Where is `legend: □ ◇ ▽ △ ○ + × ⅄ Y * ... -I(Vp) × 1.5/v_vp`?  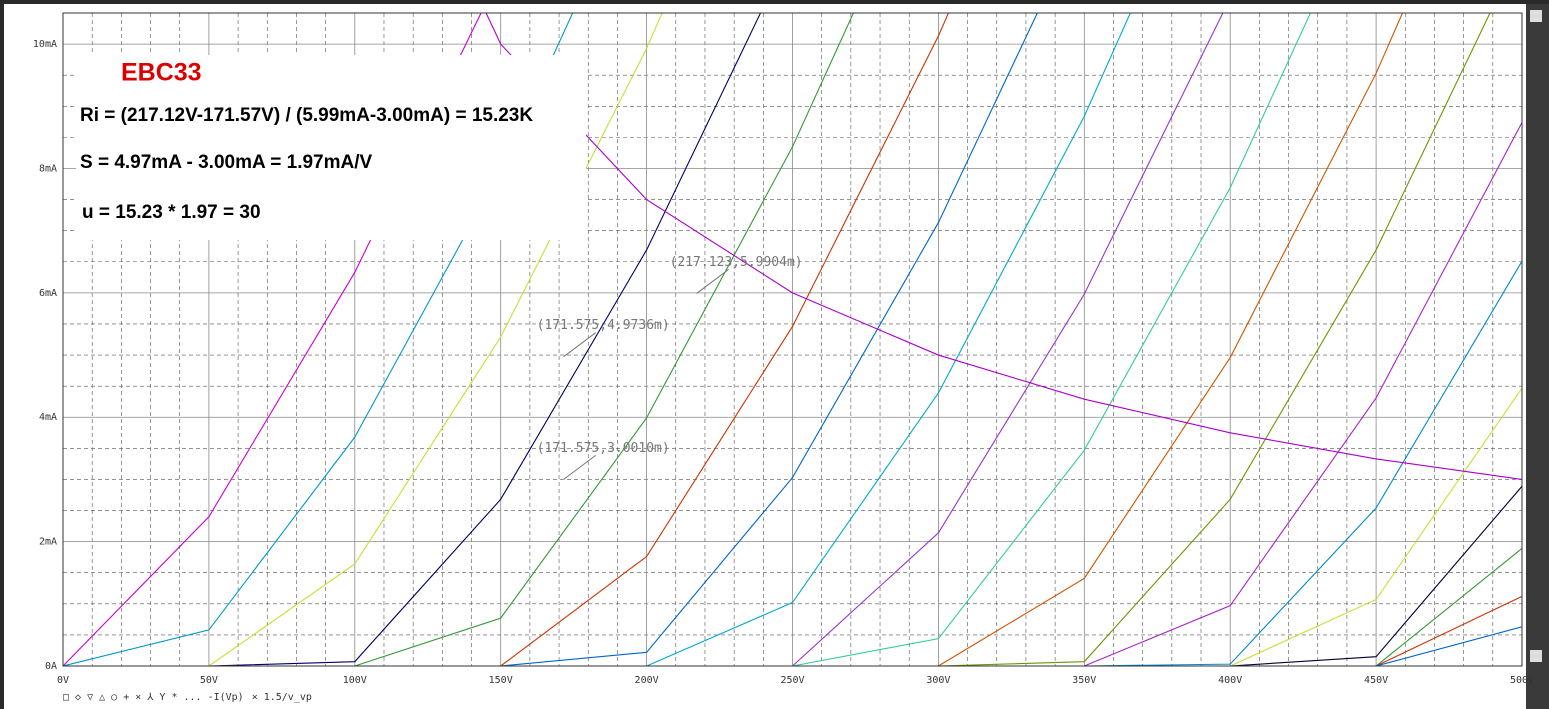
legend: □ ◇ ▽ △ ○ + × ⅄ Y * ... -I(Vp) × 1.5/v_vp is located at coordinates (187, 697).